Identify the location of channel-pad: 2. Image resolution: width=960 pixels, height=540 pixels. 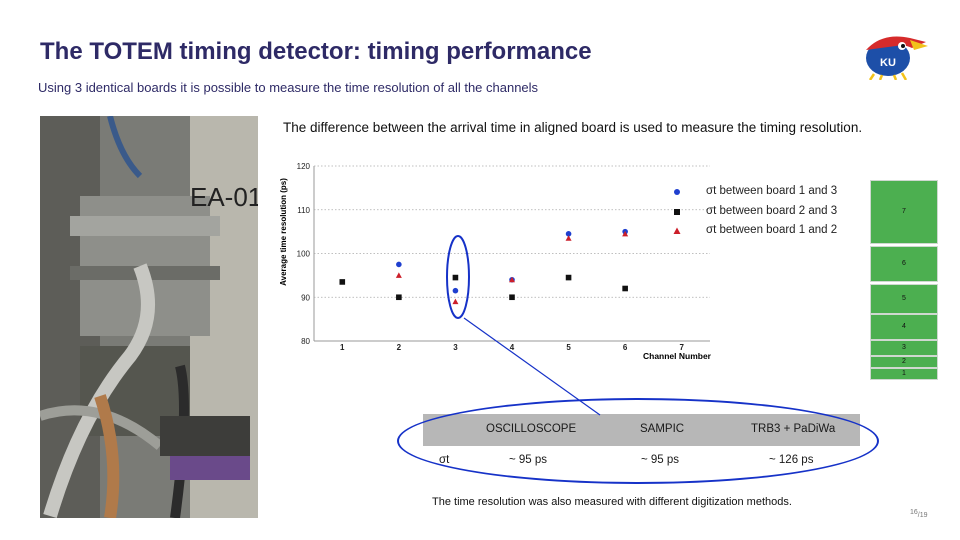
(904, 362).